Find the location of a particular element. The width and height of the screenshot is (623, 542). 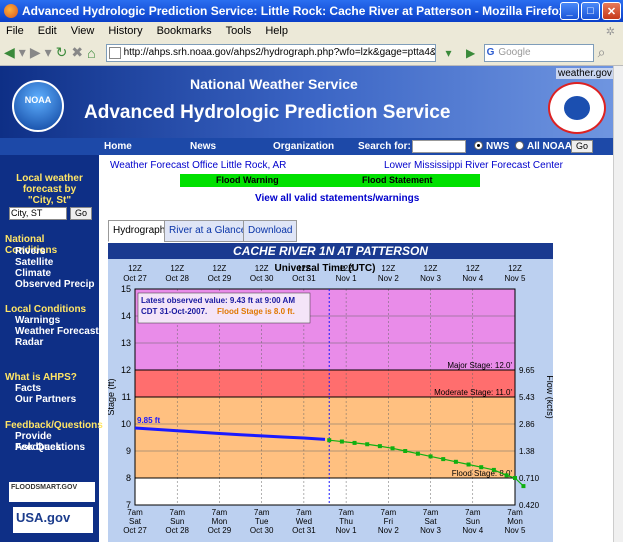

go-icon: ▶ is located at coordinates (470, 52).